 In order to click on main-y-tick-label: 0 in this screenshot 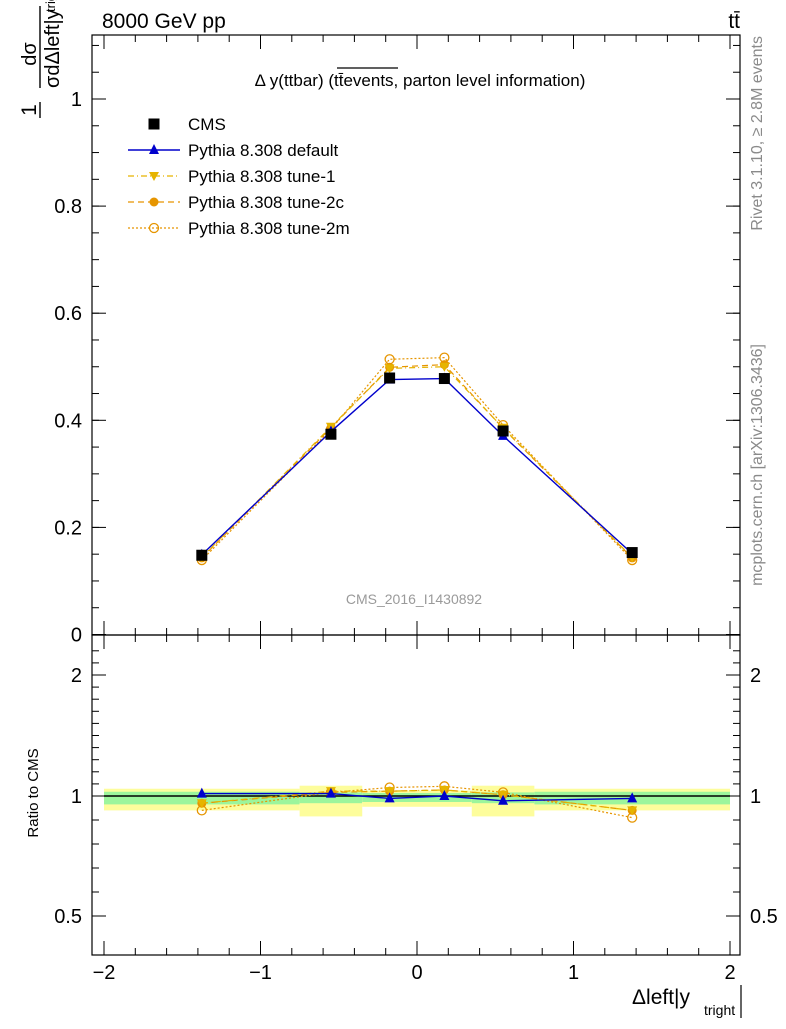, I will do `click(76, 636)`.